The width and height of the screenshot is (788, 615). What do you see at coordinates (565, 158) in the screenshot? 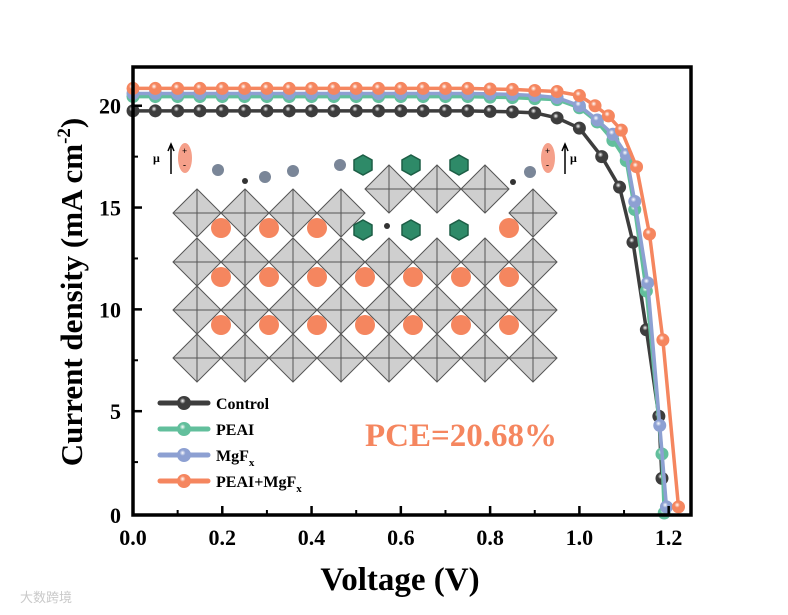
I see `dipole-arrow-icon` at bounding box center [565, 158].